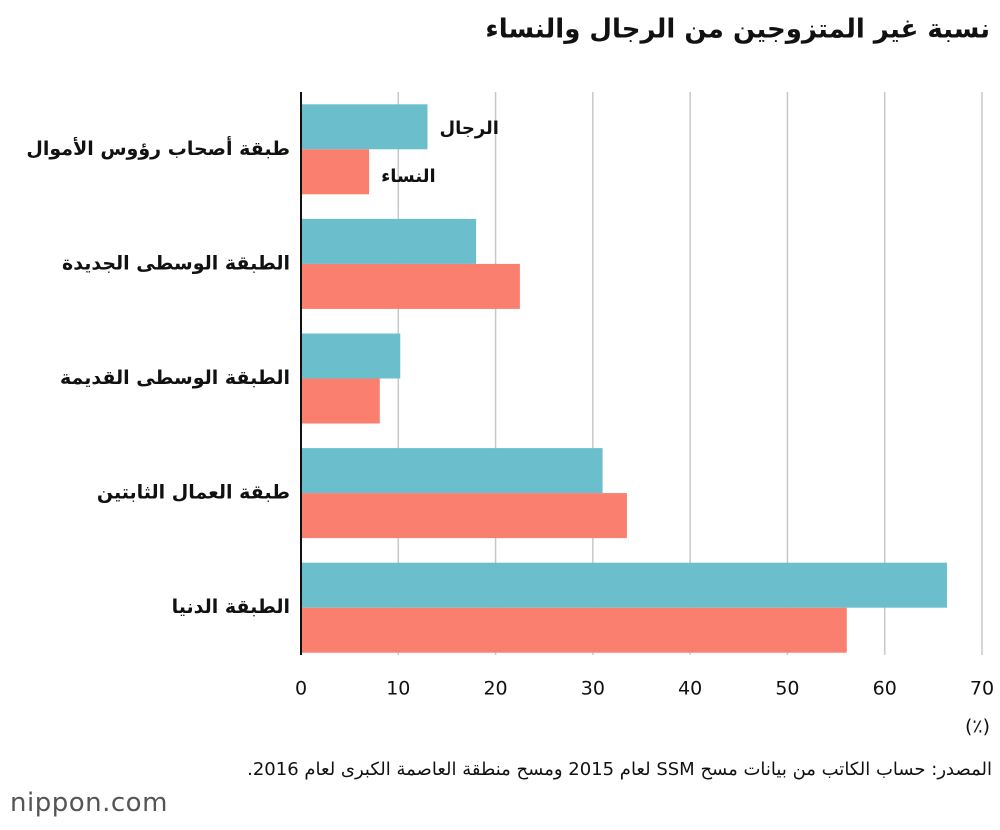  Describe the element at coordinates (193, 493) in the screenshot. I see `y-tick-label: طبقة العمال الثابتين` at that location.